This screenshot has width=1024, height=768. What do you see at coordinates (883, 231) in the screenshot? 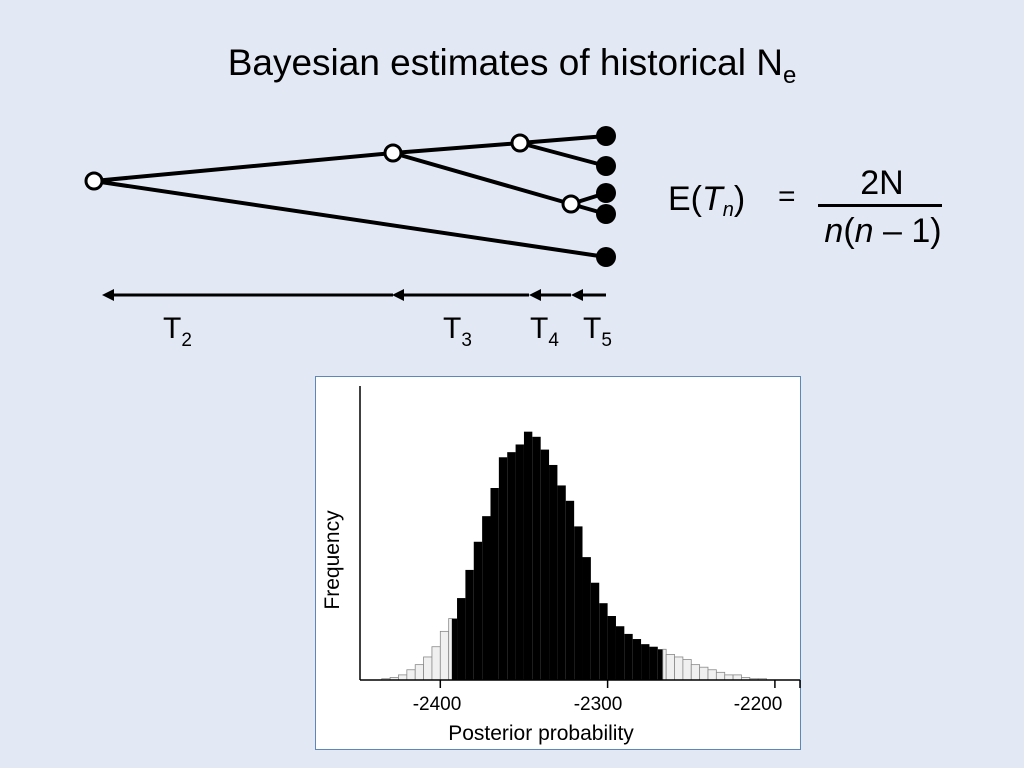
I see `formula-denominator: n(n – 1)` at bounding box center [883, 231].